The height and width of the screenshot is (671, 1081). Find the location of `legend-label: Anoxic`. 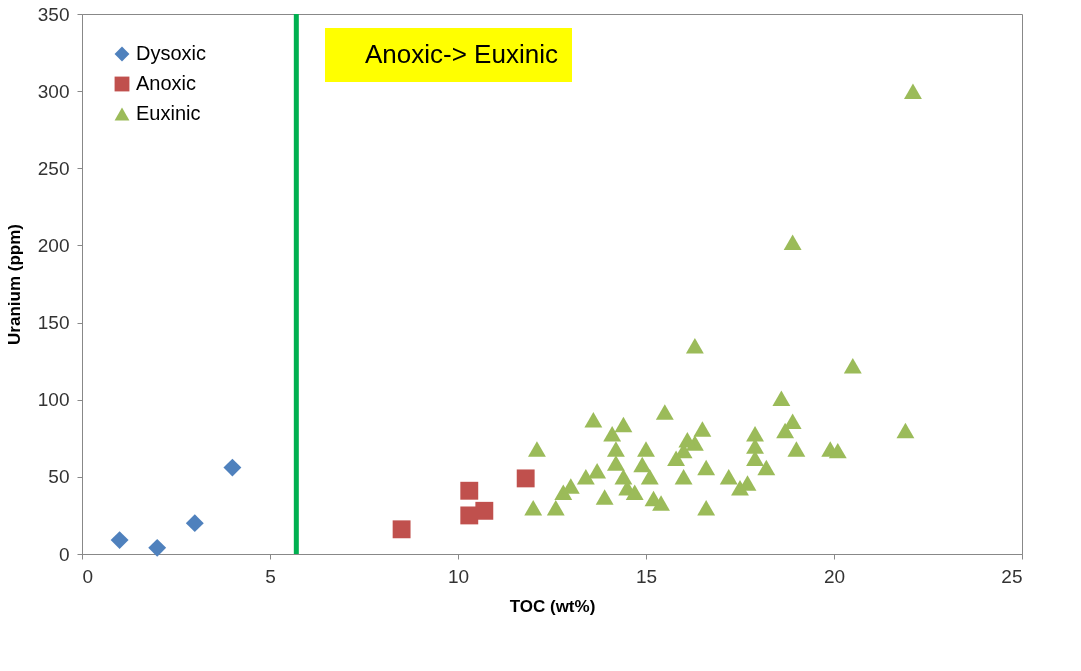

legend-label: Anoxic is located at coordinates (166, 83).